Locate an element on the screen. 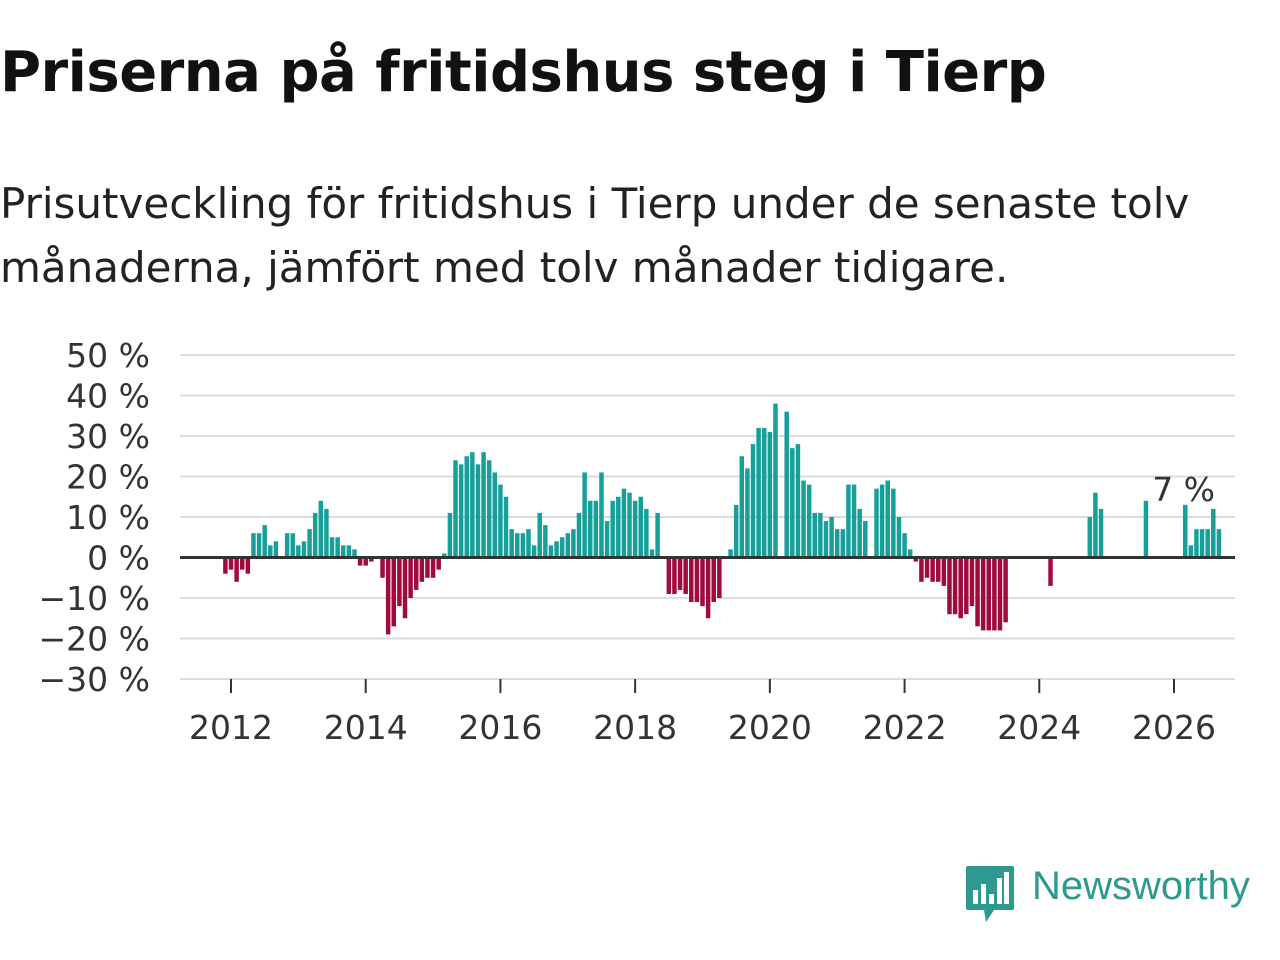  chart-title: Priserna på fritidshus steg i Tierp is located at coordinates (523, 72).